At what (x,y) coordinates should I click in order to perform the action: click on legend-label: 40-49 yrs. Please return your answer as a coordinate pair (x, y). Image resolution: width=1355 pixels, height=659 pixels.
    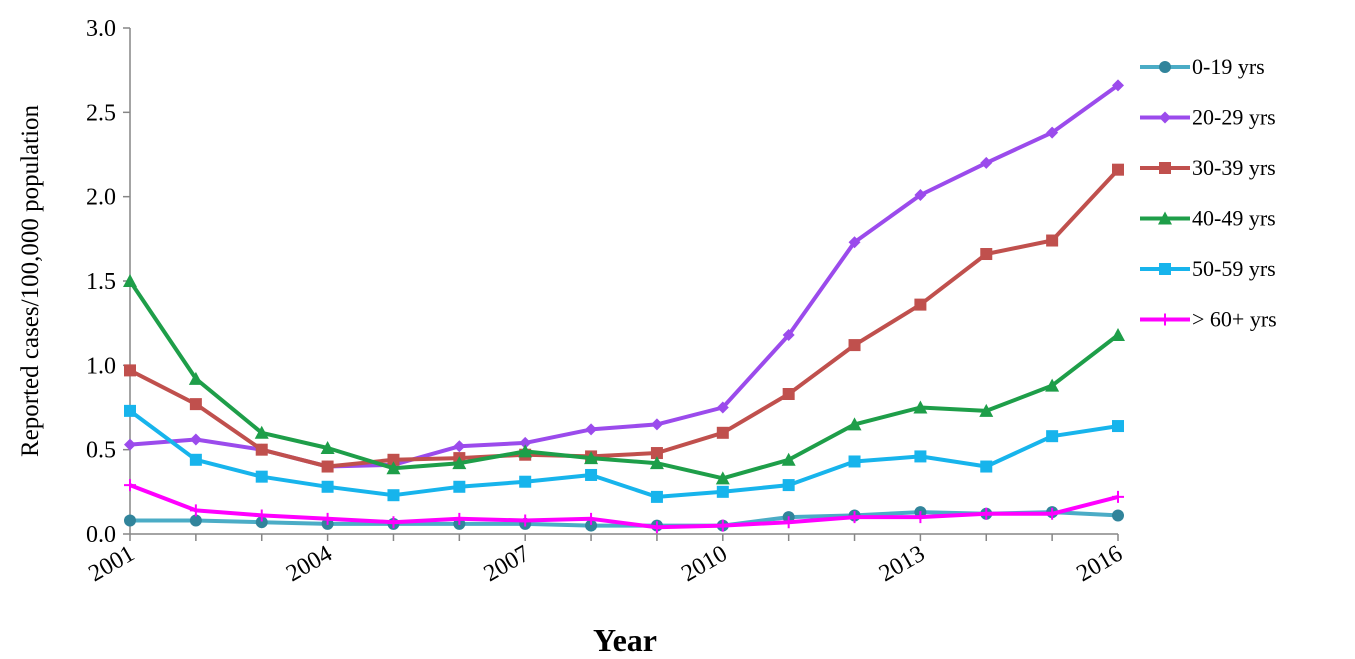
    Looking at the image, I should click on (1234, 218).